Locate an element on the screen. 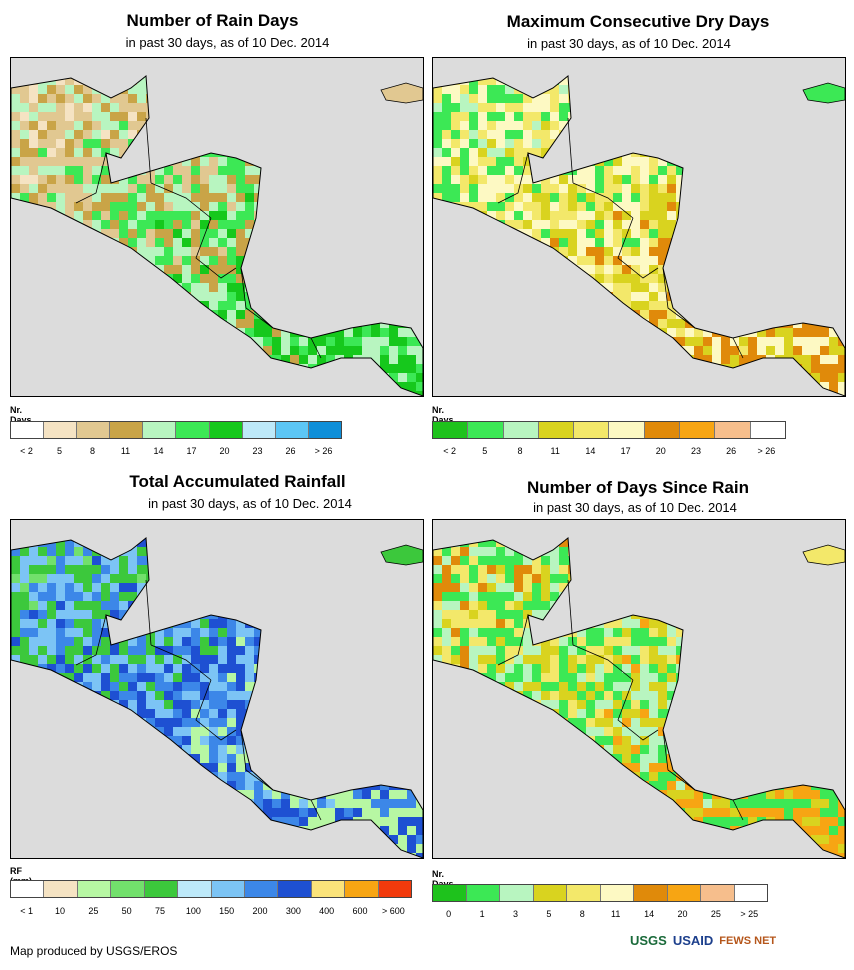 Image resolution: width=854 pixels, height=970 pixels. panel-title: Number of Days Since Rain is located at coordinates (637, 487).